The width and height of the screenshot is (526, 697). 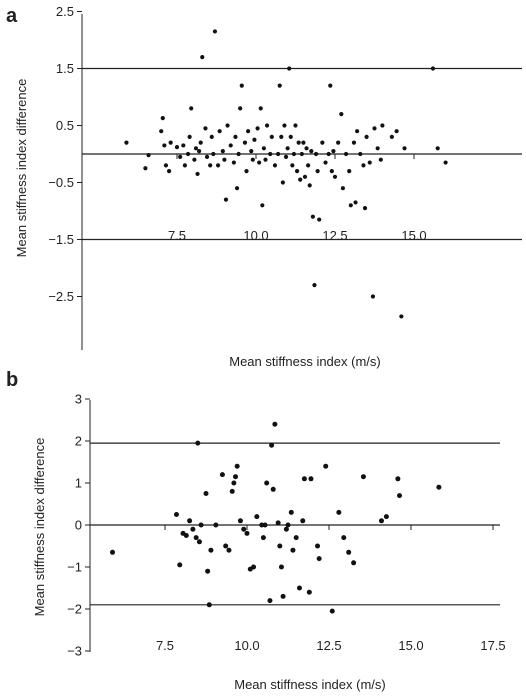 What do you see at coordinates (331, 589) in the screenshot?
I see `panel-b-x-ticks: 7.5 10.0 12.5 15.0 17.5` at bounding box center [331, 589].